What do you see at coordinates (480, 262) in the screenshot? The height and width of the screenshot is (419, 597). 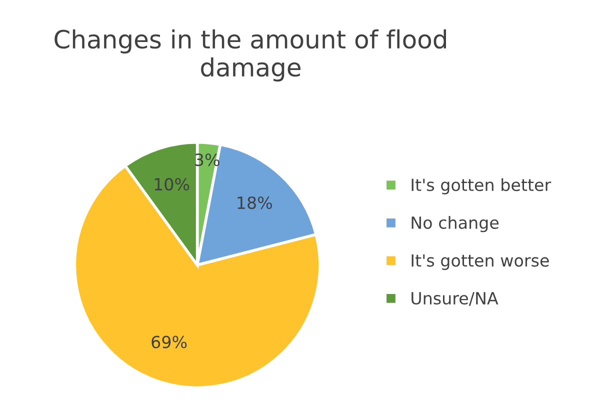 I see `legend-label: It's gotten worse` at bounding box center [480, 262].